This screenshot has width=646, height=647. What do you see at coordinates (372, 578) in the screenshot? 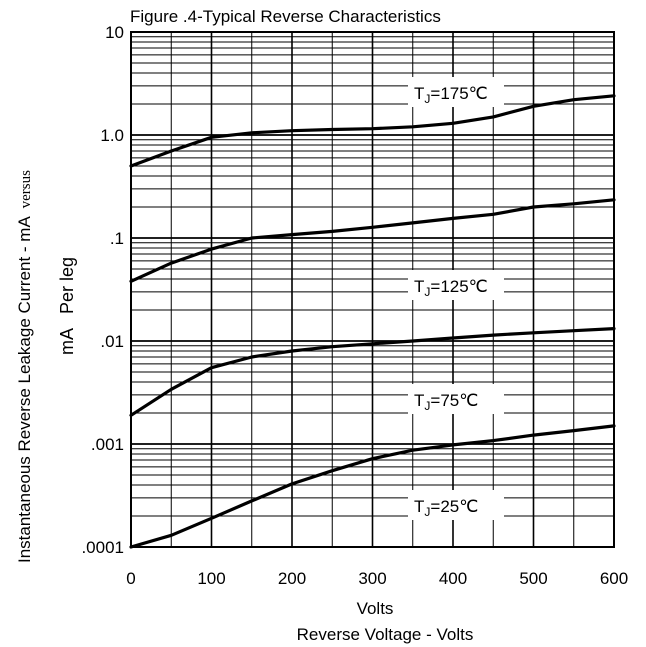
I see `x-tick-label: 300` at bounding box center [372, 578].